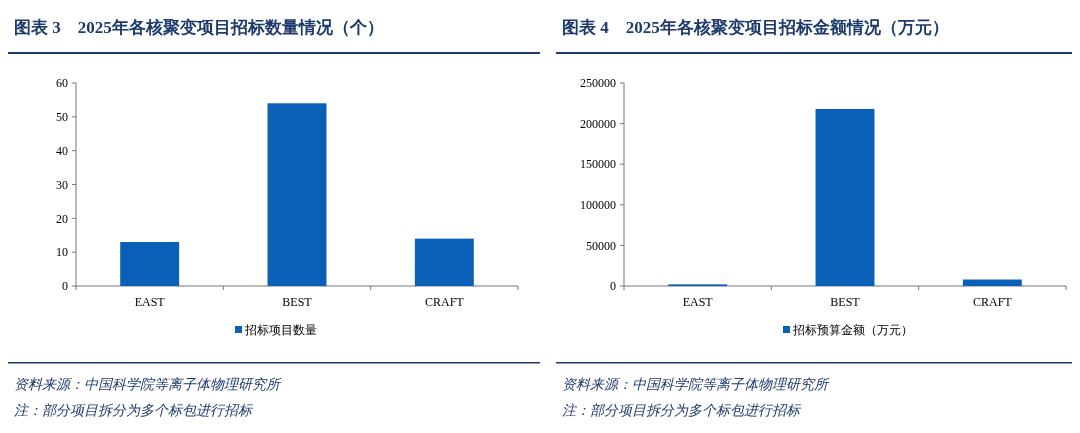 Image resolution: width=1080 pixels, height=433 pixels. Describe the element at coordinates (598, 205) in the screenshot. I see `y-tick-label: 100000` at that location.